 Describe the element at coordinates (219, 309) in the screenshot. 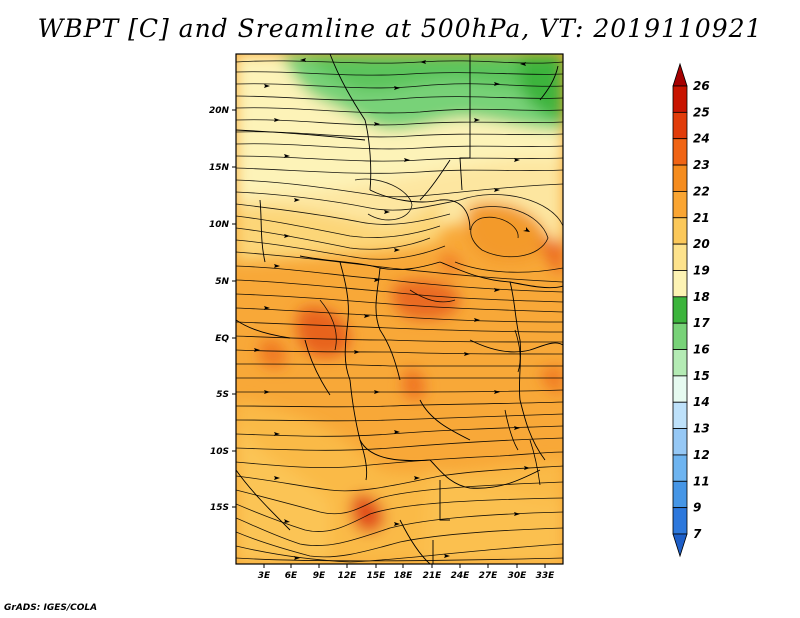

I see `lat-labels: 20N 15N 10N 5N EQ 5S 10S 15S` at that location.